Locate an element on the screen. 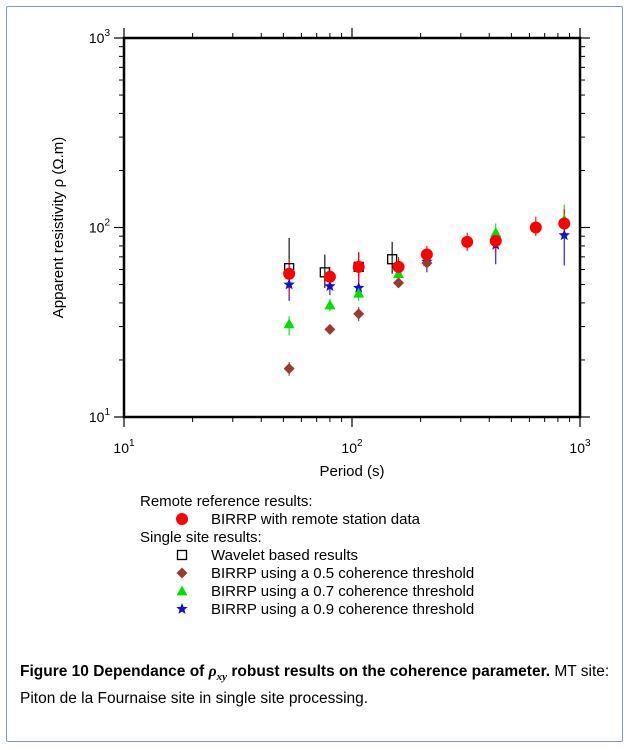 This screenshot has width=631, height=750. legend-marker-star is located at coordinates (182, 608).